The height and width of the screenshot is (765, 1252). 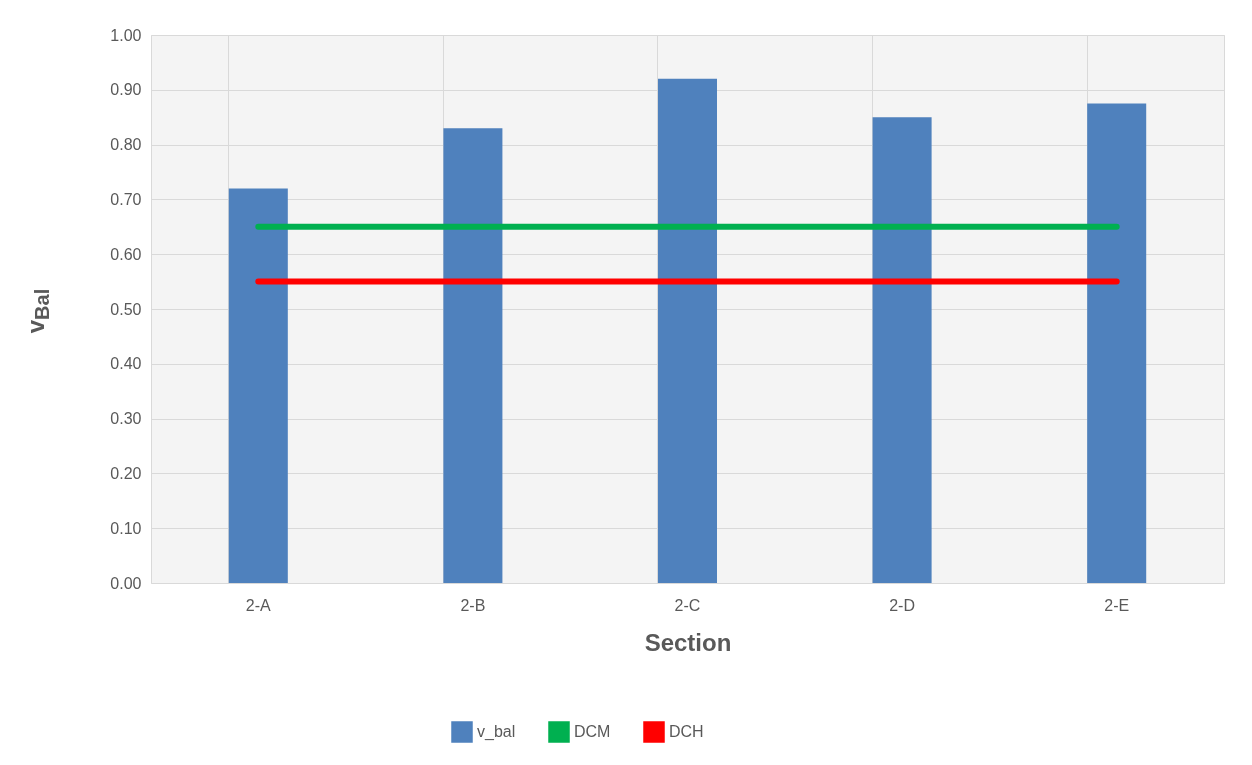 I want to click on legend-label: DCM, so click(x=592, y=731).